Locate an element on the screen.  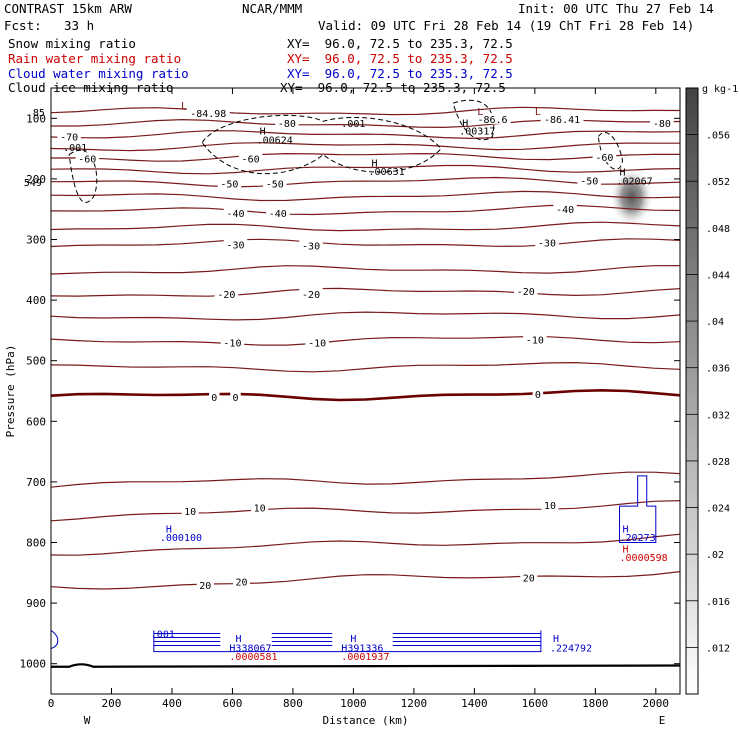
colorbar-tick-label: .02 is located at coordinates (715, 555).